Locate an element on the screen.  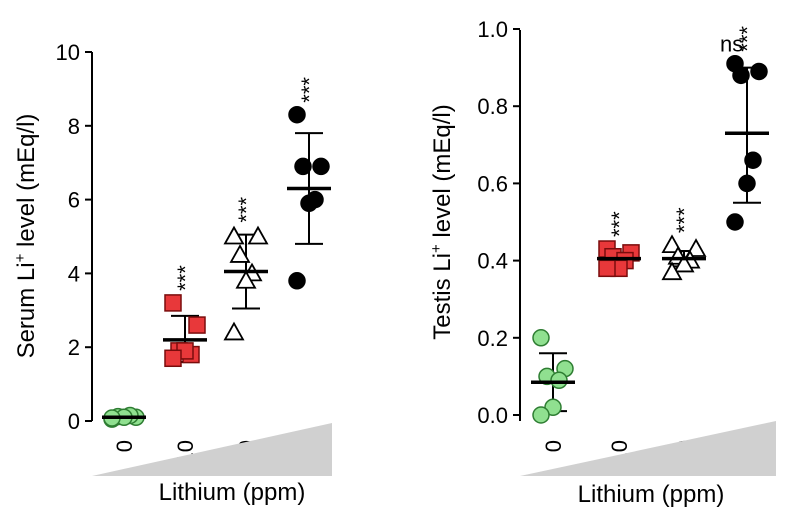
y-axis-label: Serum Li+ level (mEq/l) is located at coordinates (26, 236).